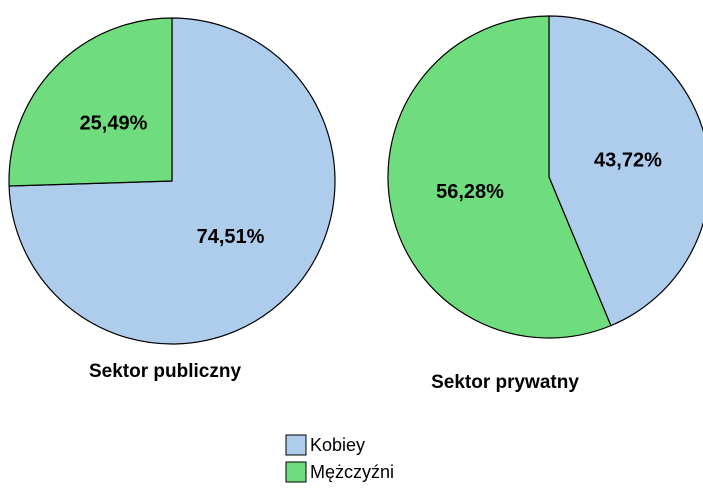  Describe the element at coordinates (628, 161) in the screenshot. I see `data-label: 43,72%` at that location.